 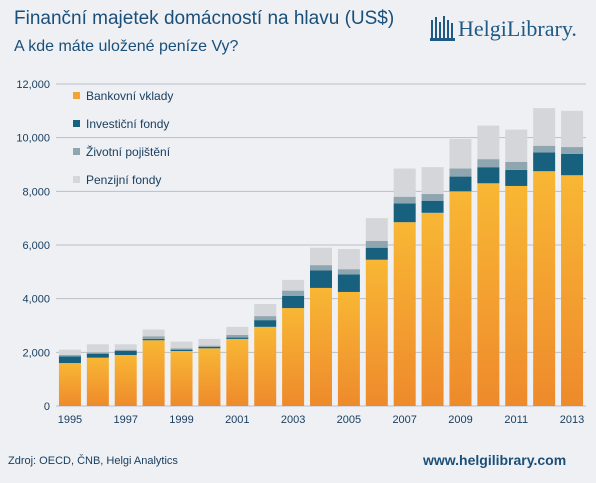 What do you see at coordinates (33, 85) in the screenshot?
I see `y-tick-label: 12,000` at bounding box center [33, 85].